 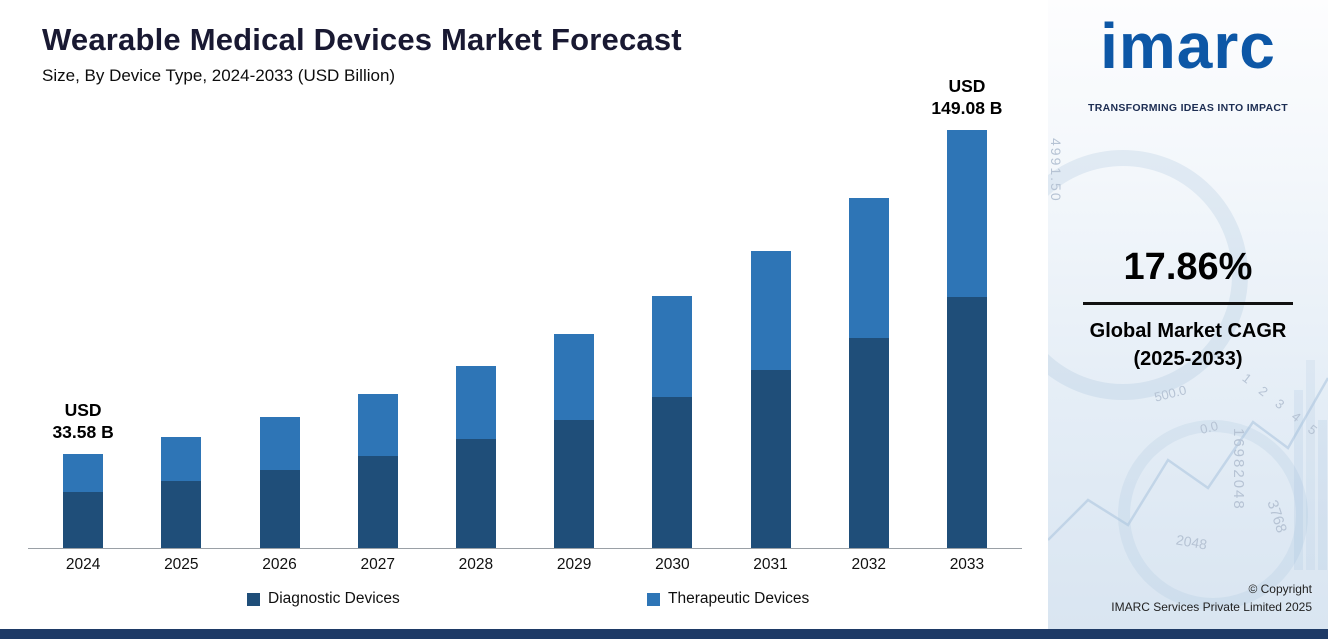 What do you see at coordinates (653, 599) in the screenshot?
I see `legend-swatch-therapeutic` at bounding box center [653, 599].